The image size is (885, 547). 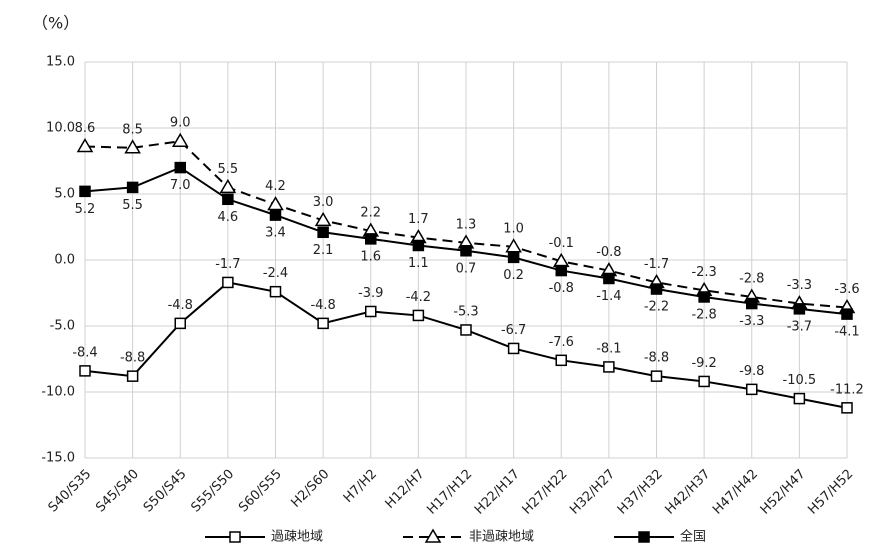 I want to click on data-label: -2.8, so click(x=703, y=314).